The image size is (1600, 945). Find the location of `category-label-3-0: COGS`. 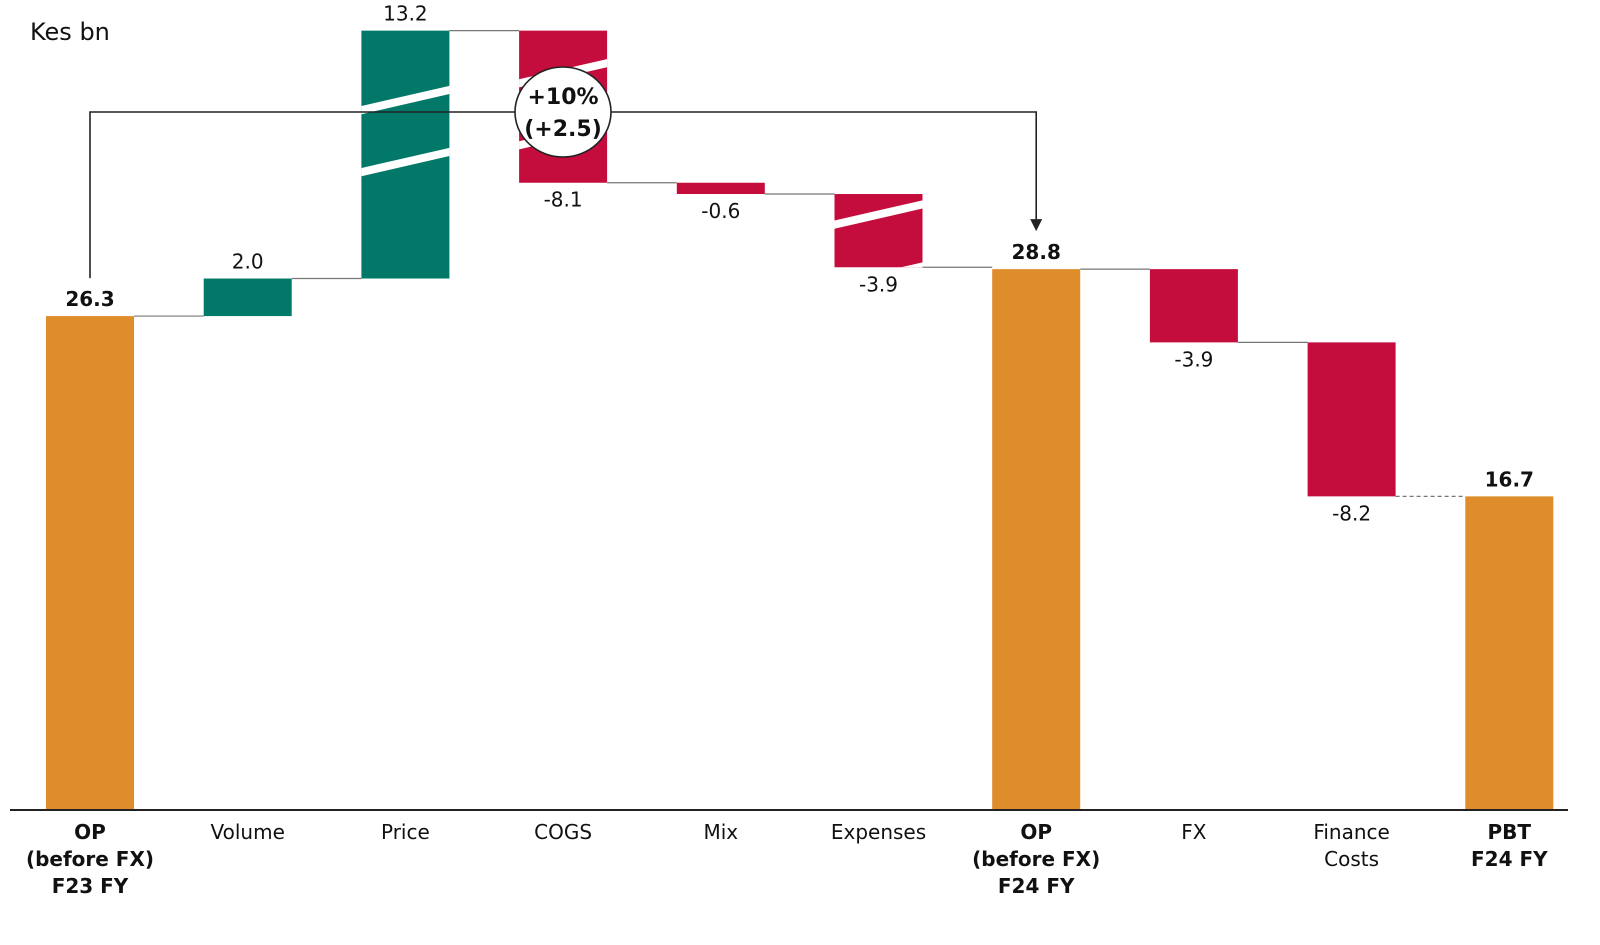

category-label-3-0: COGS is located at coordinates (563, 832).